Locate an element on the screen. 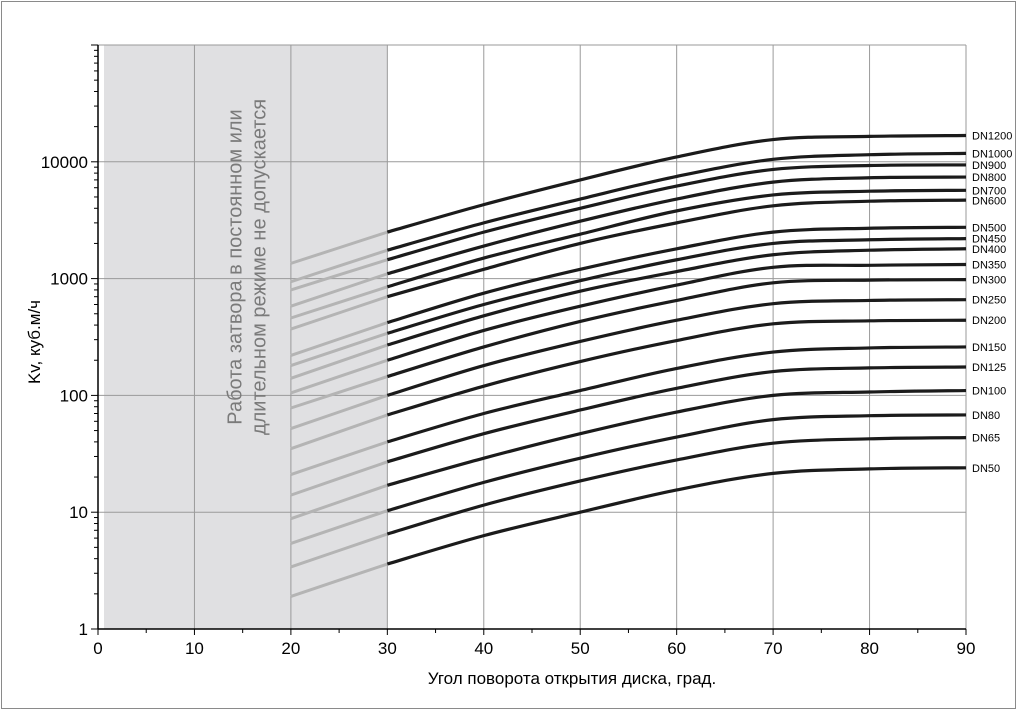  series-label-DN125: DN125 is located at coordinates (989, 368).